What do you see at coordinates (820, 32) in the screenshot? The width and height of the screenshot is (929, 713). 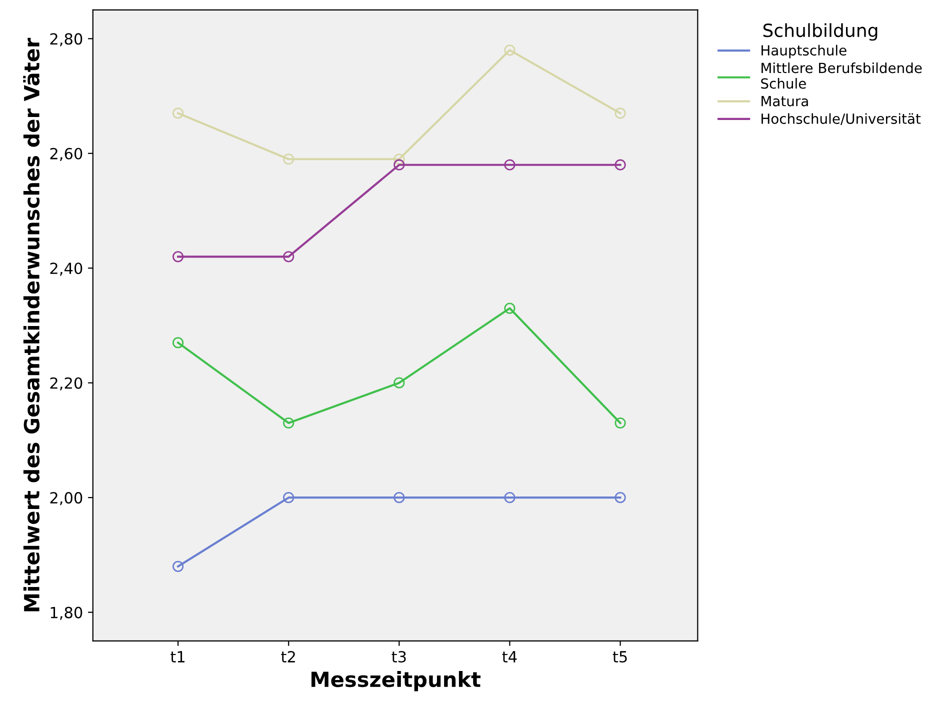 I see `legend-title: Schulbildung` at bounding box center [820, 32].